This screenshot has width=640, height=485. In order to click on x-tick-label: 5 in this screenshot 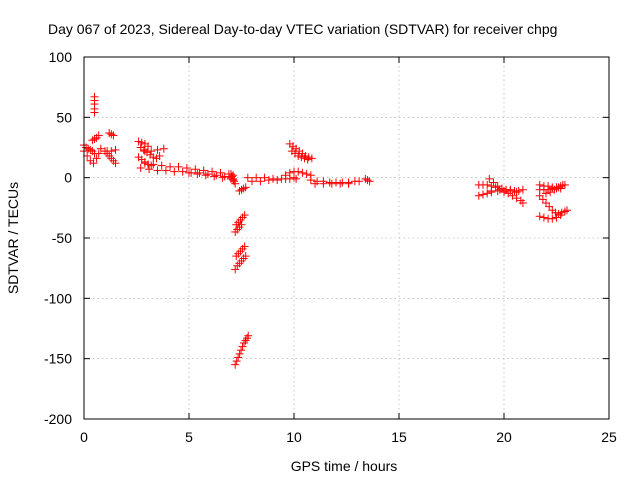, I will do `click(189, 437)`.